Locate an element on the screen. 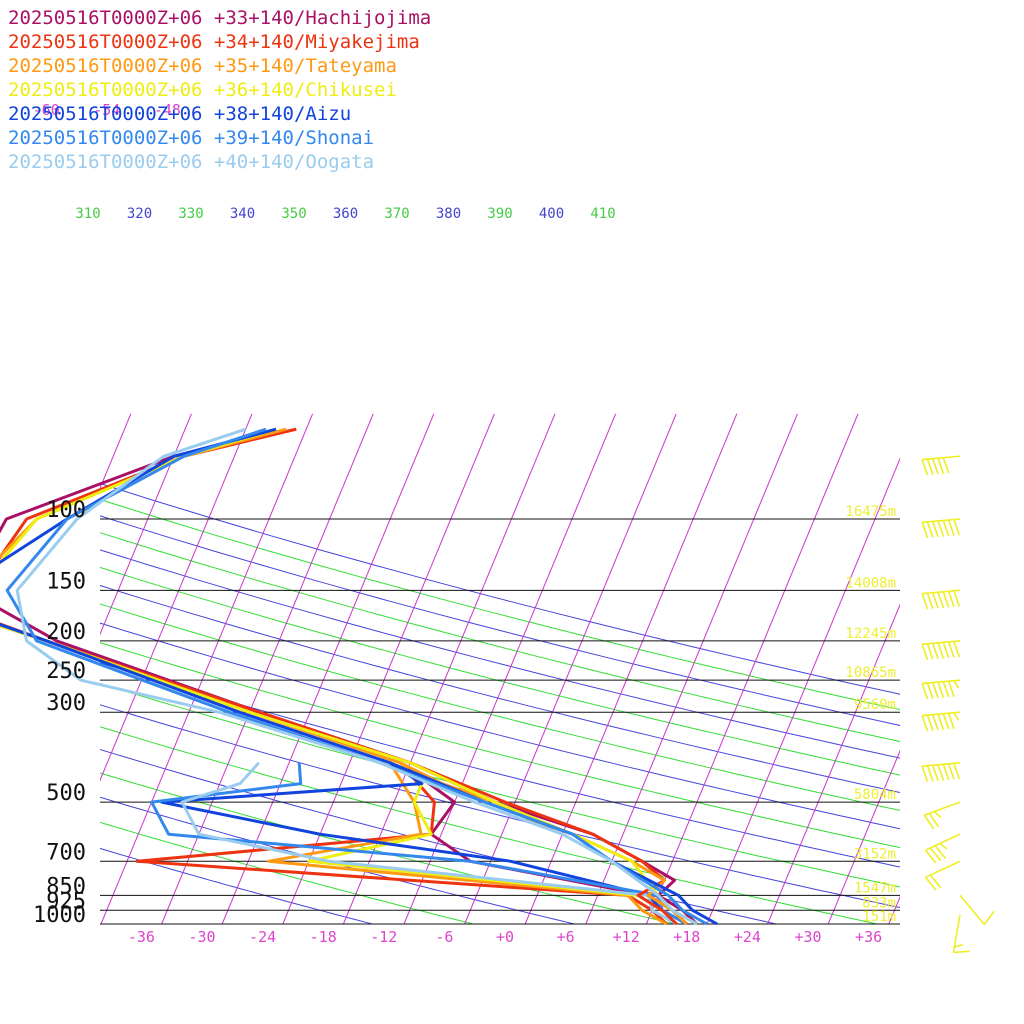 Image resolution: width=1024 pixels, height=1024 pixels. height-label: 9560m is located at coordinates (875, 705).